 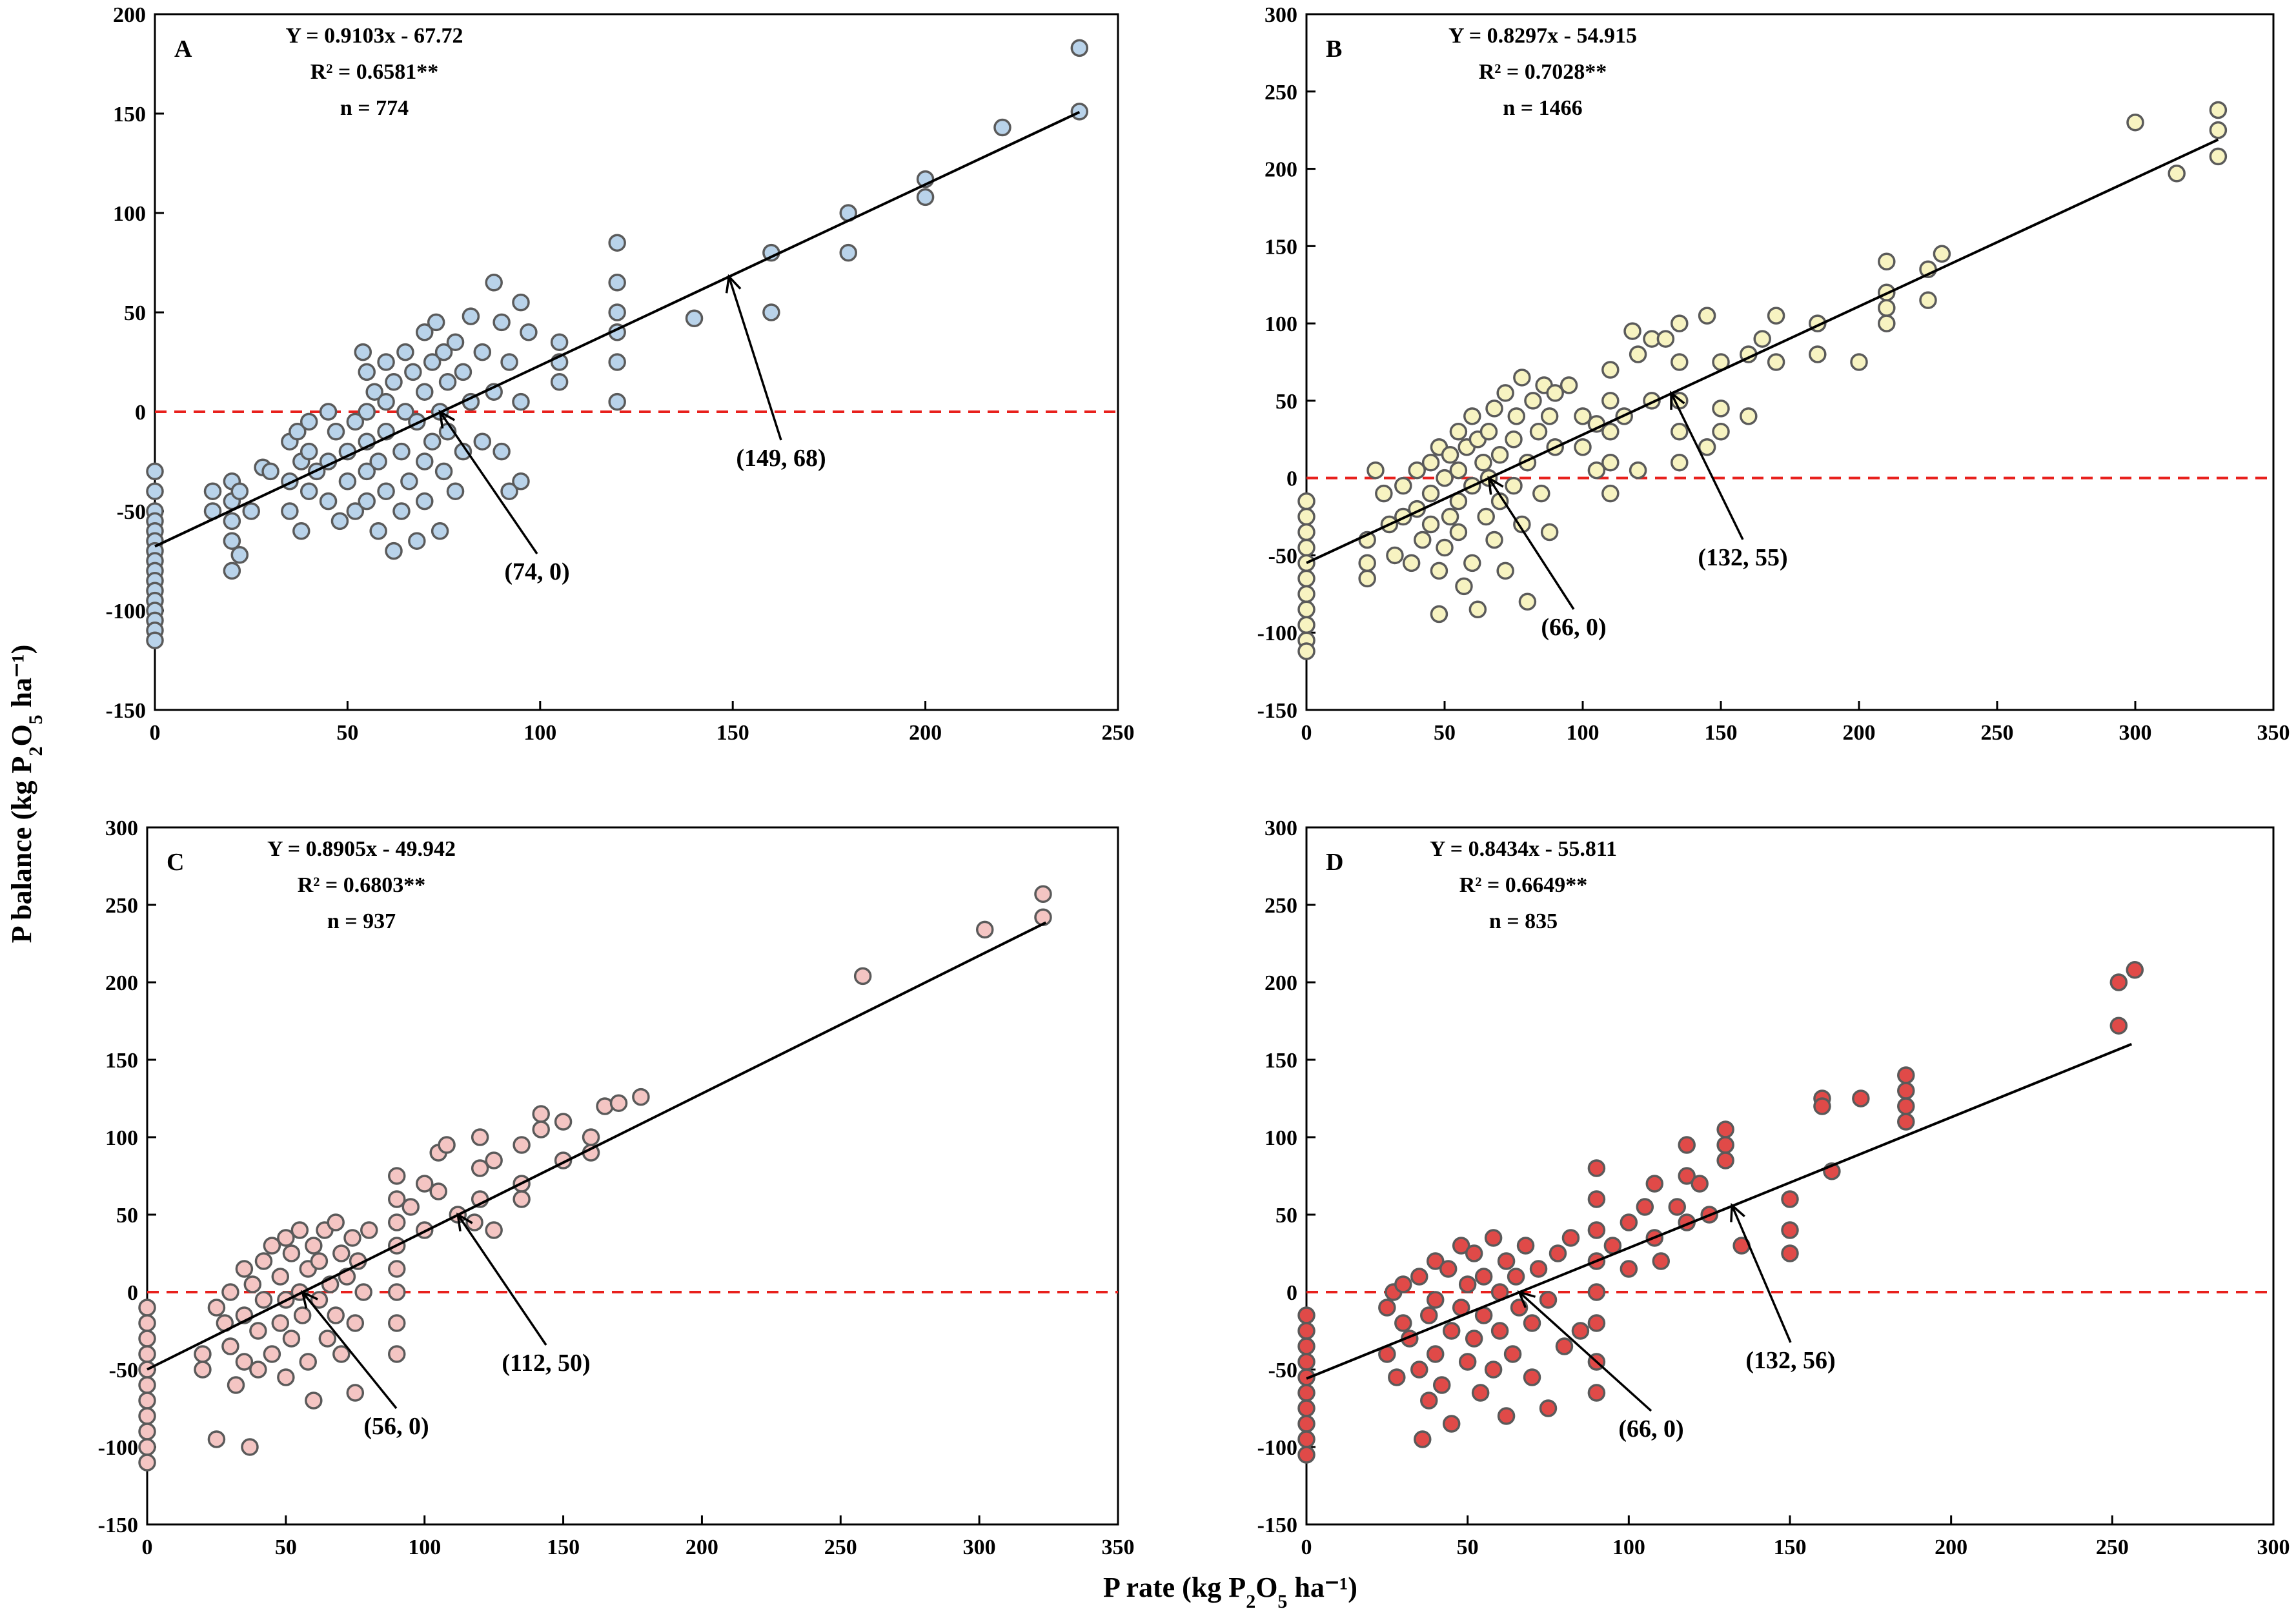 I want to click on y-tick-label: -150, so click(x=126, y=711).